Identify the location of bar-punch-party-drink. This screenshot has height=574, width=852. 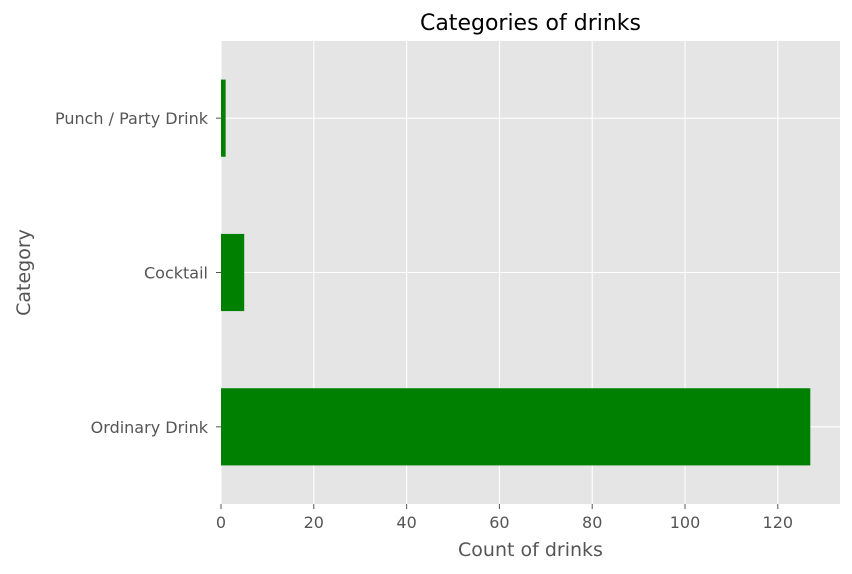
(223, 118).